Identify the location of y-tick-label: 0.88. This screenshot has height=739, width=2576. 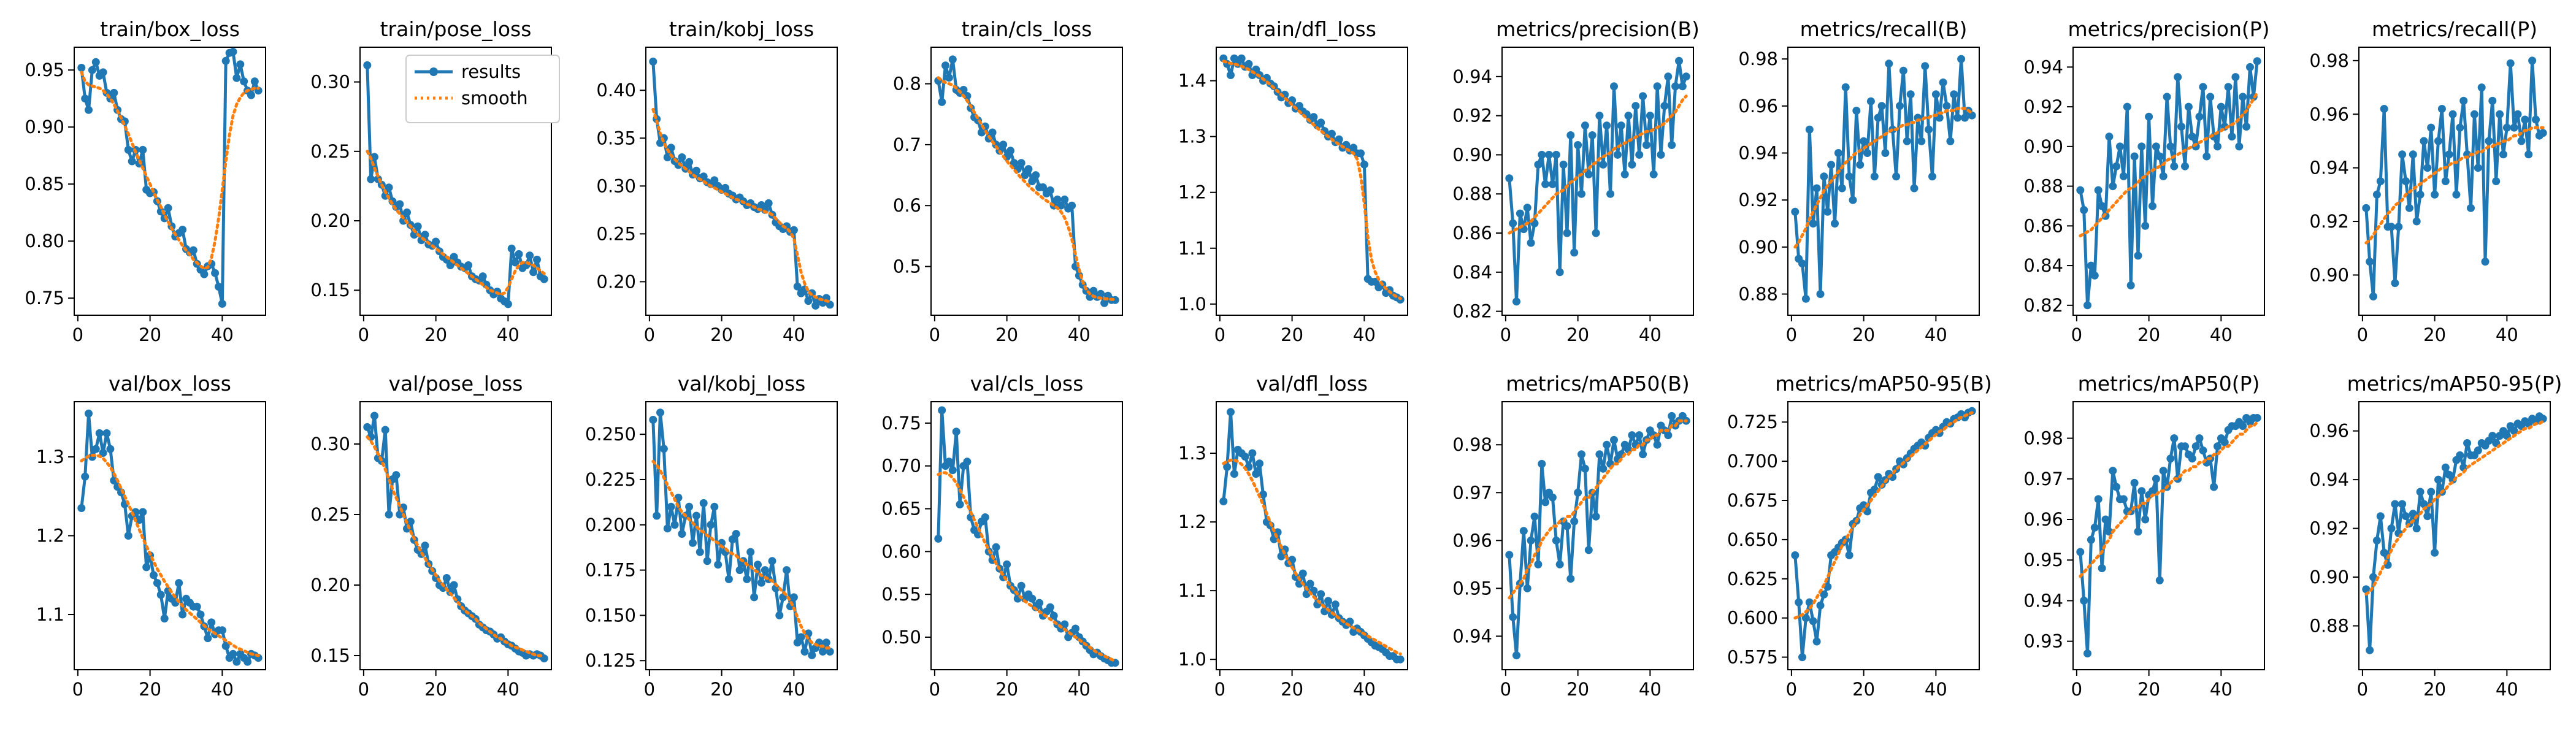
(2329, 626).